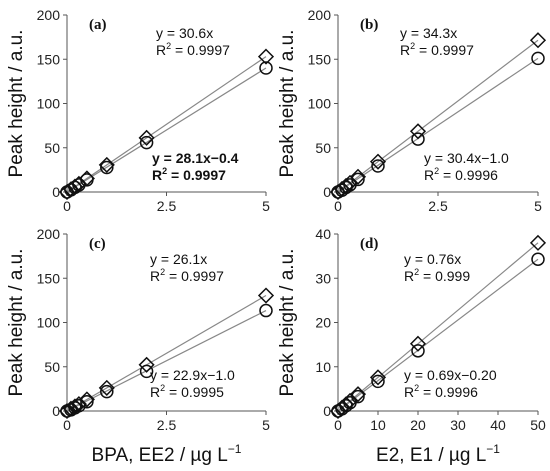 The width and height of the screenshot is (550, 471). What do you see at coordinates (194, 392) in the screenshot?
I see `r-squared-value: = 0.9995` at bounding box center [194, 392].